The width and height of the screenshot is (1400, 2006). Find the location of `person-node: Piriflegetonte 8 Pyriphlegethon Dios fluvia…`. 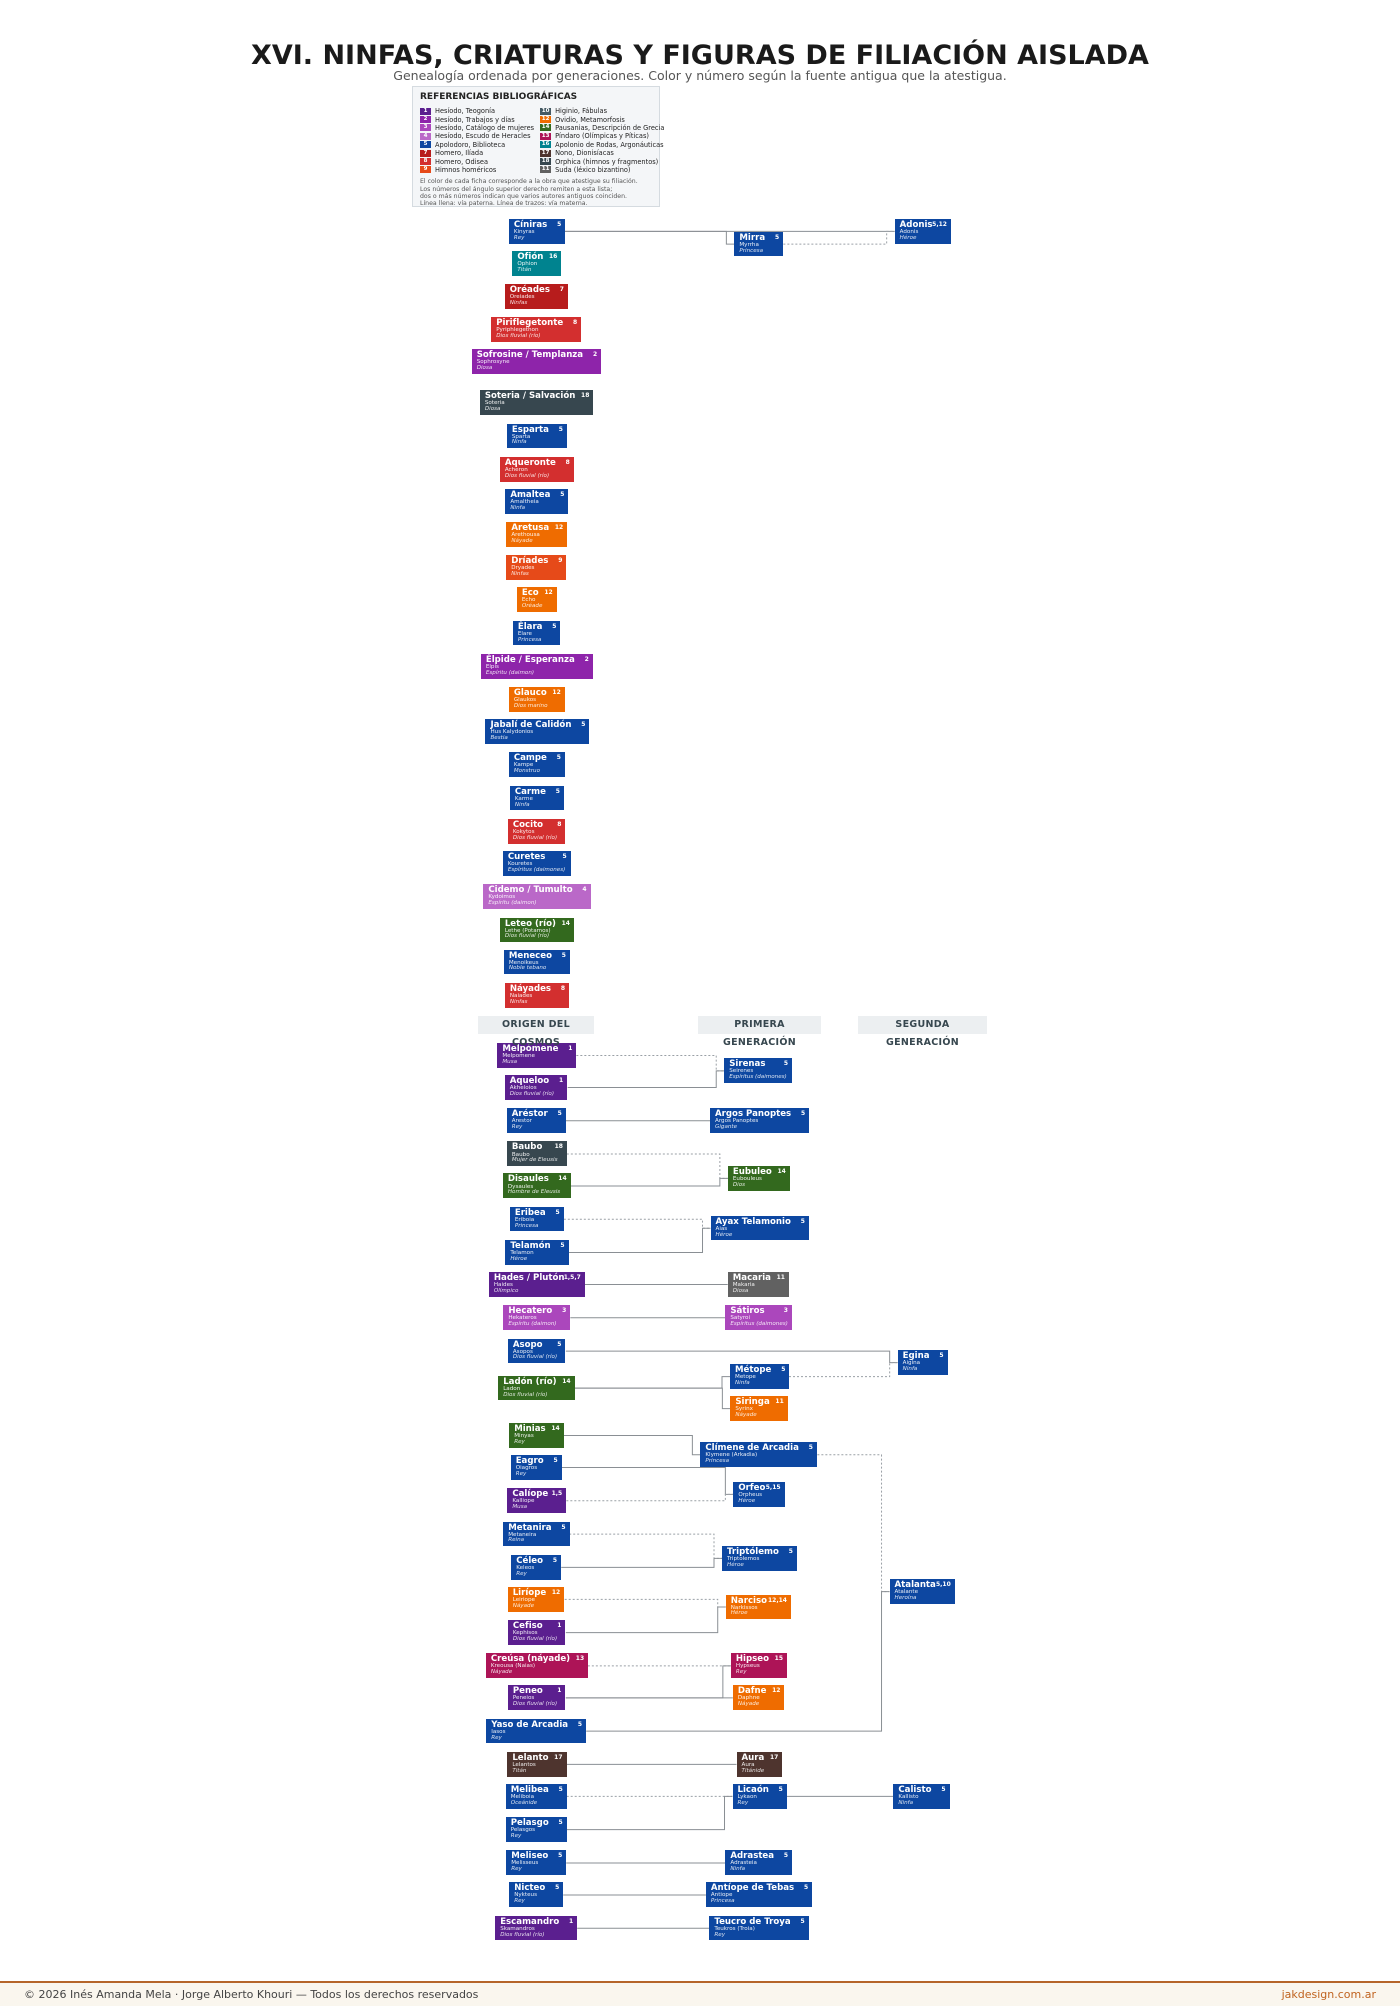

person-node: Piriflegetonte 8 Pyriphlegethon Dios fluvia… is located at coordinates (536, 330).